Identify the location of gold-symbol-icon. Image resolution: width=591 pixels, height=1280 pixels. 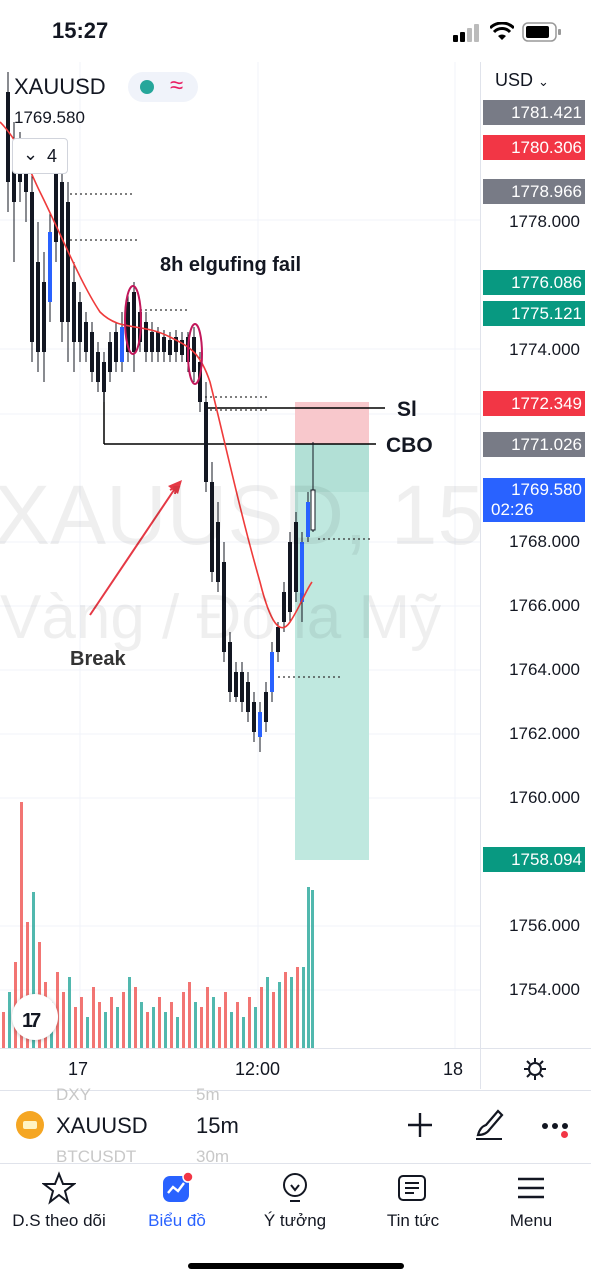
(30, 1125).